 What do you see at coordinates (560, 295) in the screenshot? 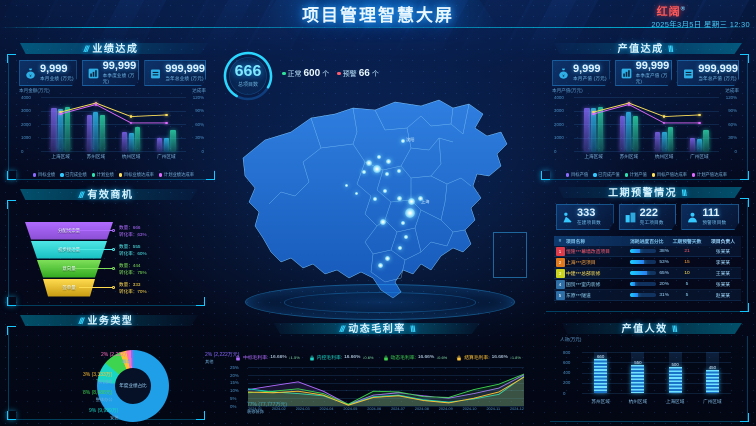
I see `row-index-badge: 5` at bounding box center [560, 295].